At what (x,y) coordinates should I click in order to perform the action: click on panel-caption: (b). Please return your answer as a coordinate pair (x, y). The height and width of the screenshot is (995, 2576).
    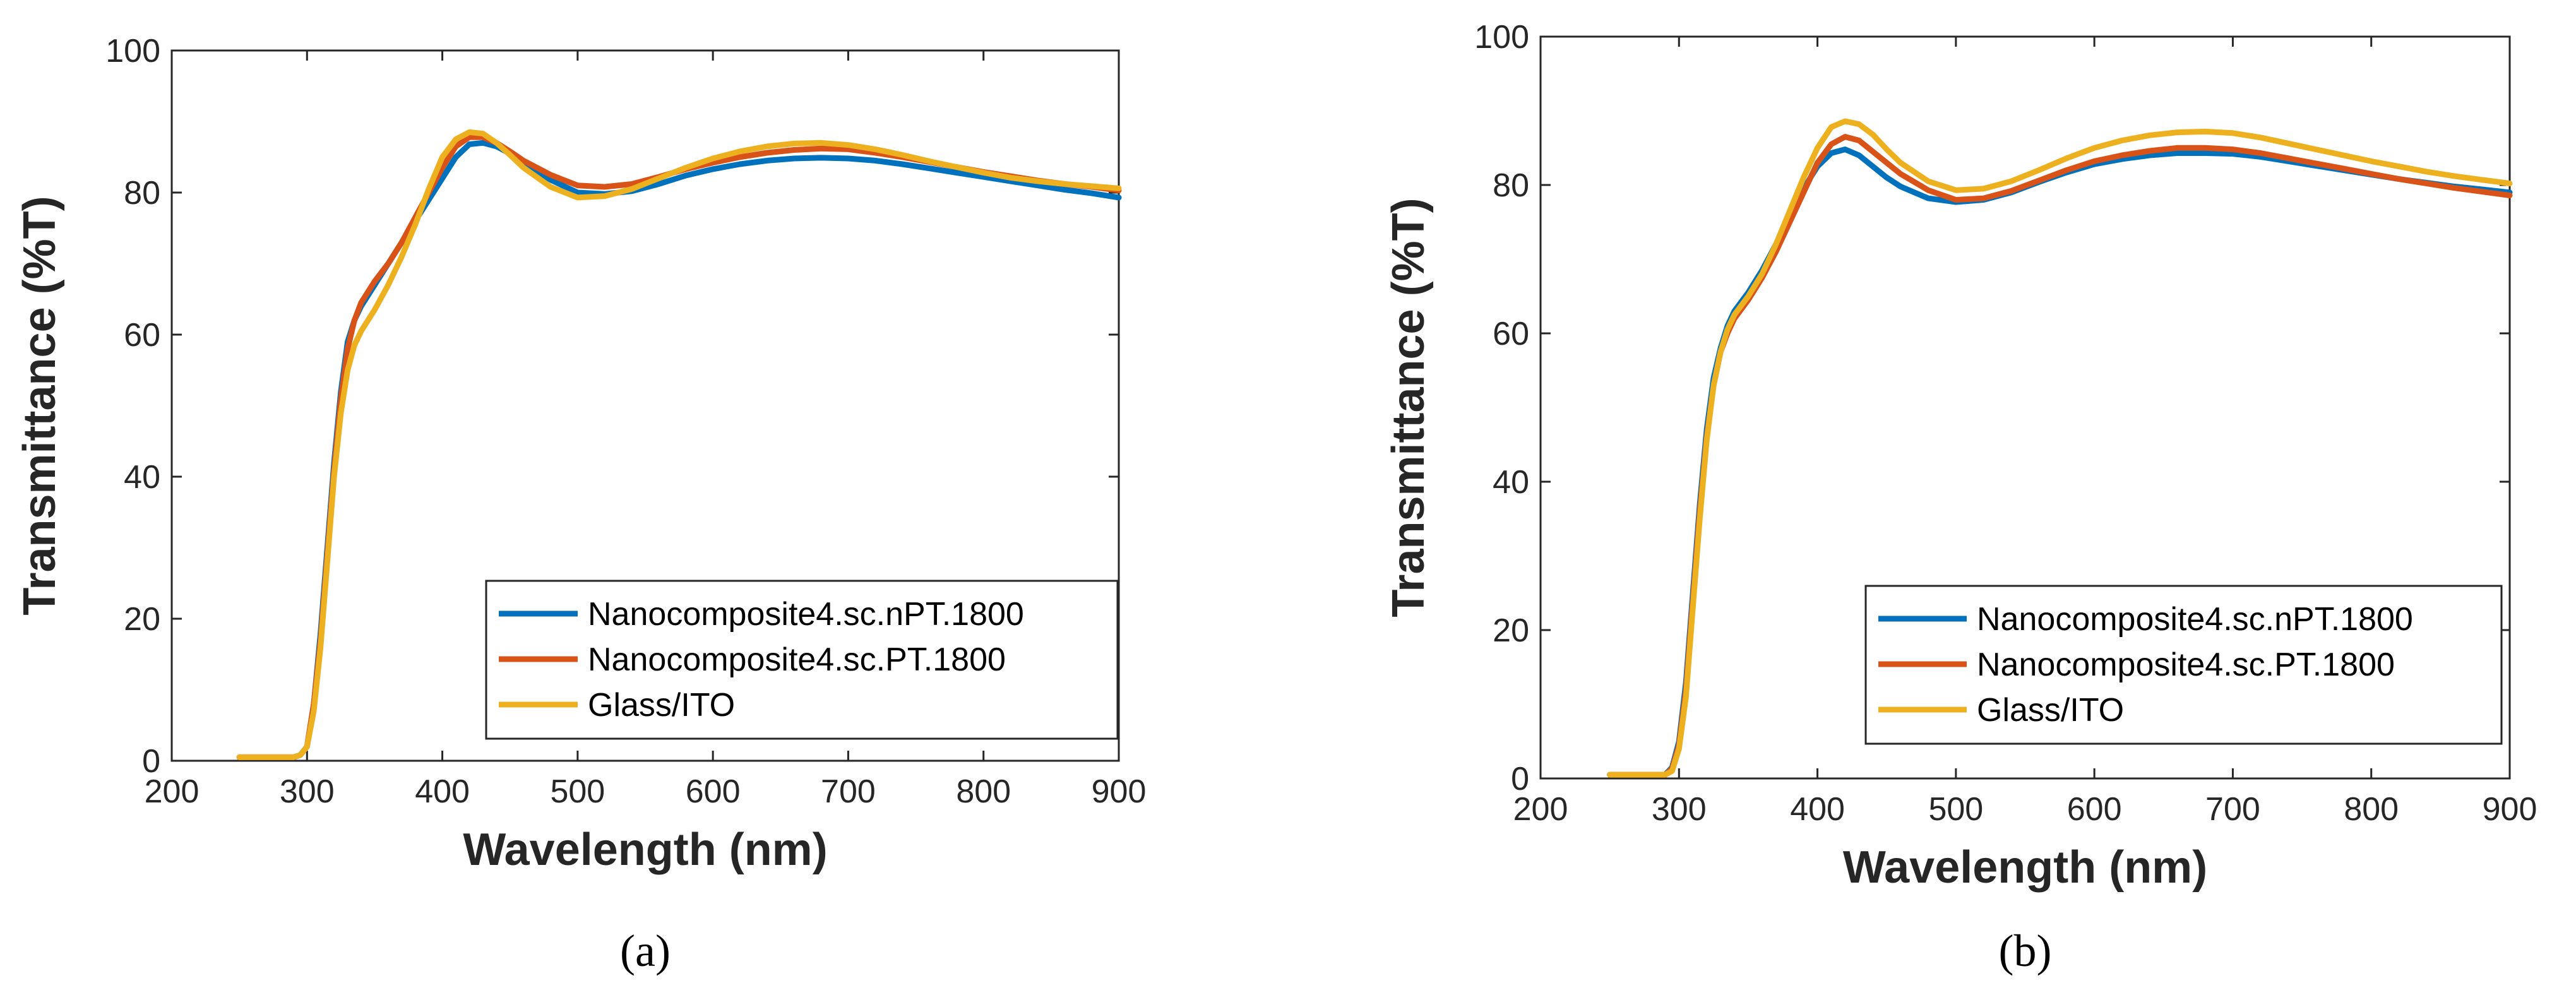
    Looking at the image, I should click on (2025, 951).